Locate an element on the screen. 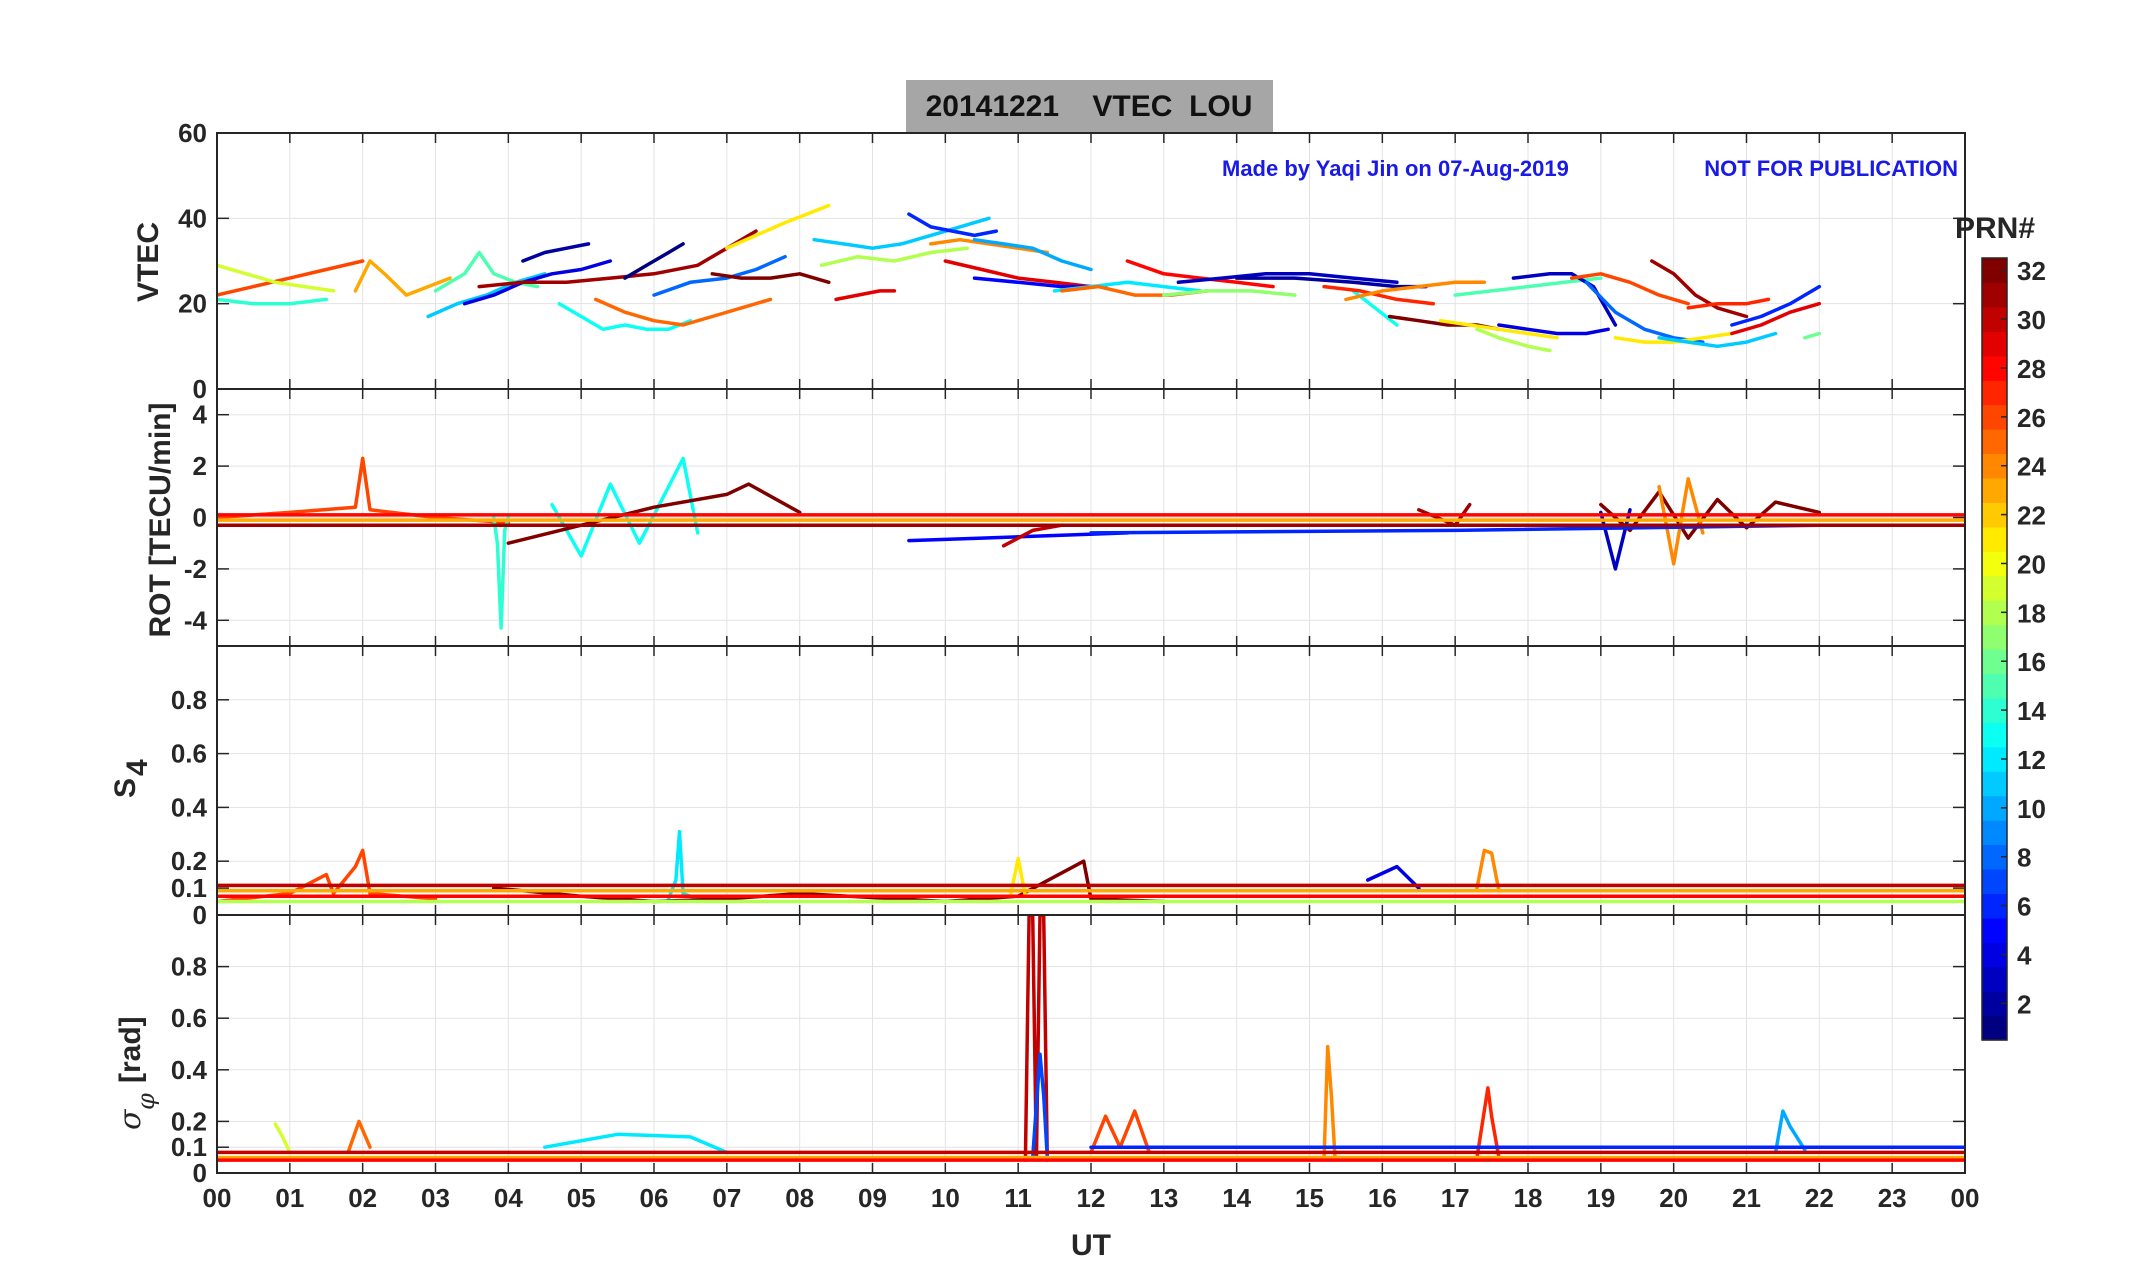 This screenshot has height=1286, width=2153. x-tick-label: 13 is located at coordinates (1163, 1198).